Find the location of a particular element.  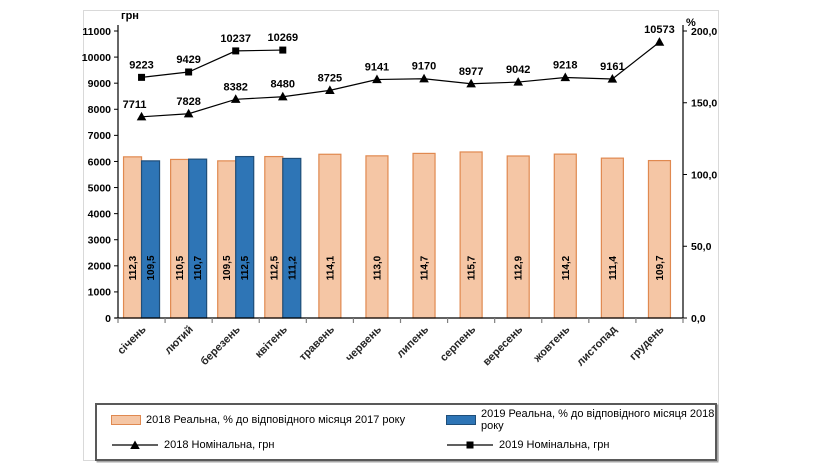

svg-text: 8977 is located at coordinates (471, 72).